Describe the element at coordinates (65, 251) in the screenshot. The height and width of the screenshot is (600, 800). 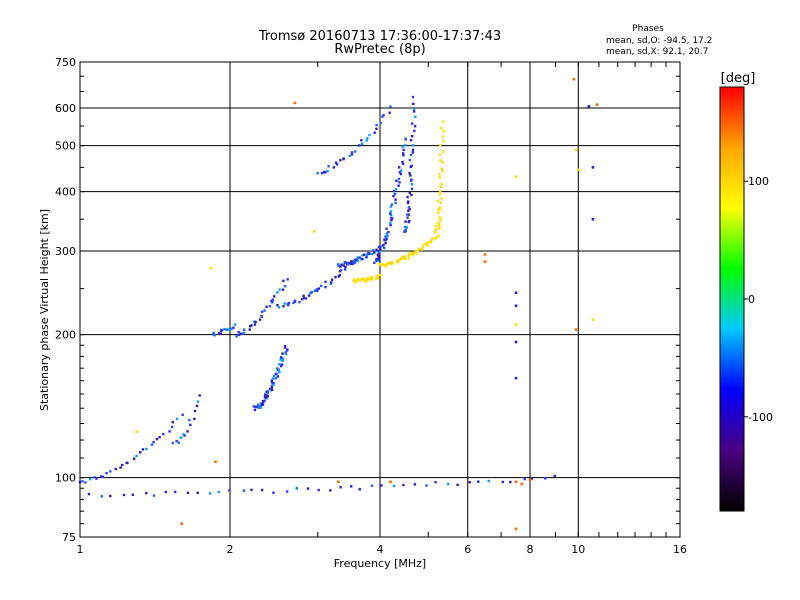
I see `y-tick-label: 300` at that location.